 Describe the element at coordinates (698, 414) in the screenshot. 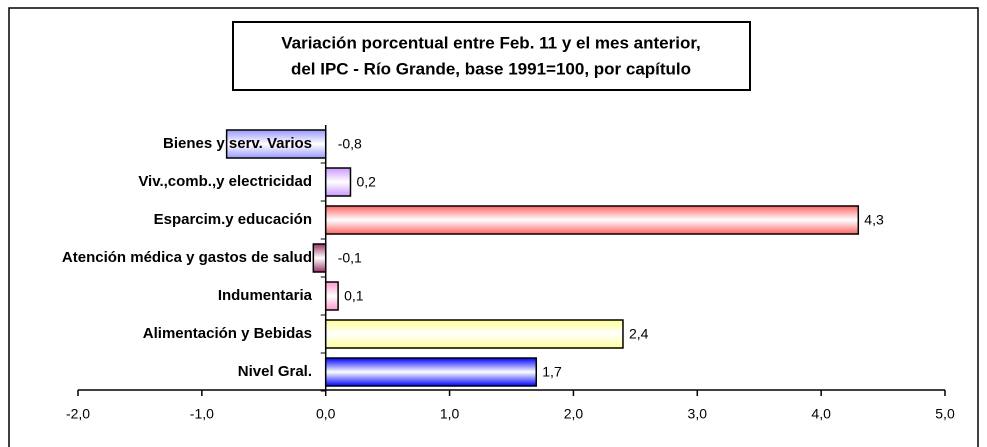

I see `x-tick-label: 3,0` at that location.